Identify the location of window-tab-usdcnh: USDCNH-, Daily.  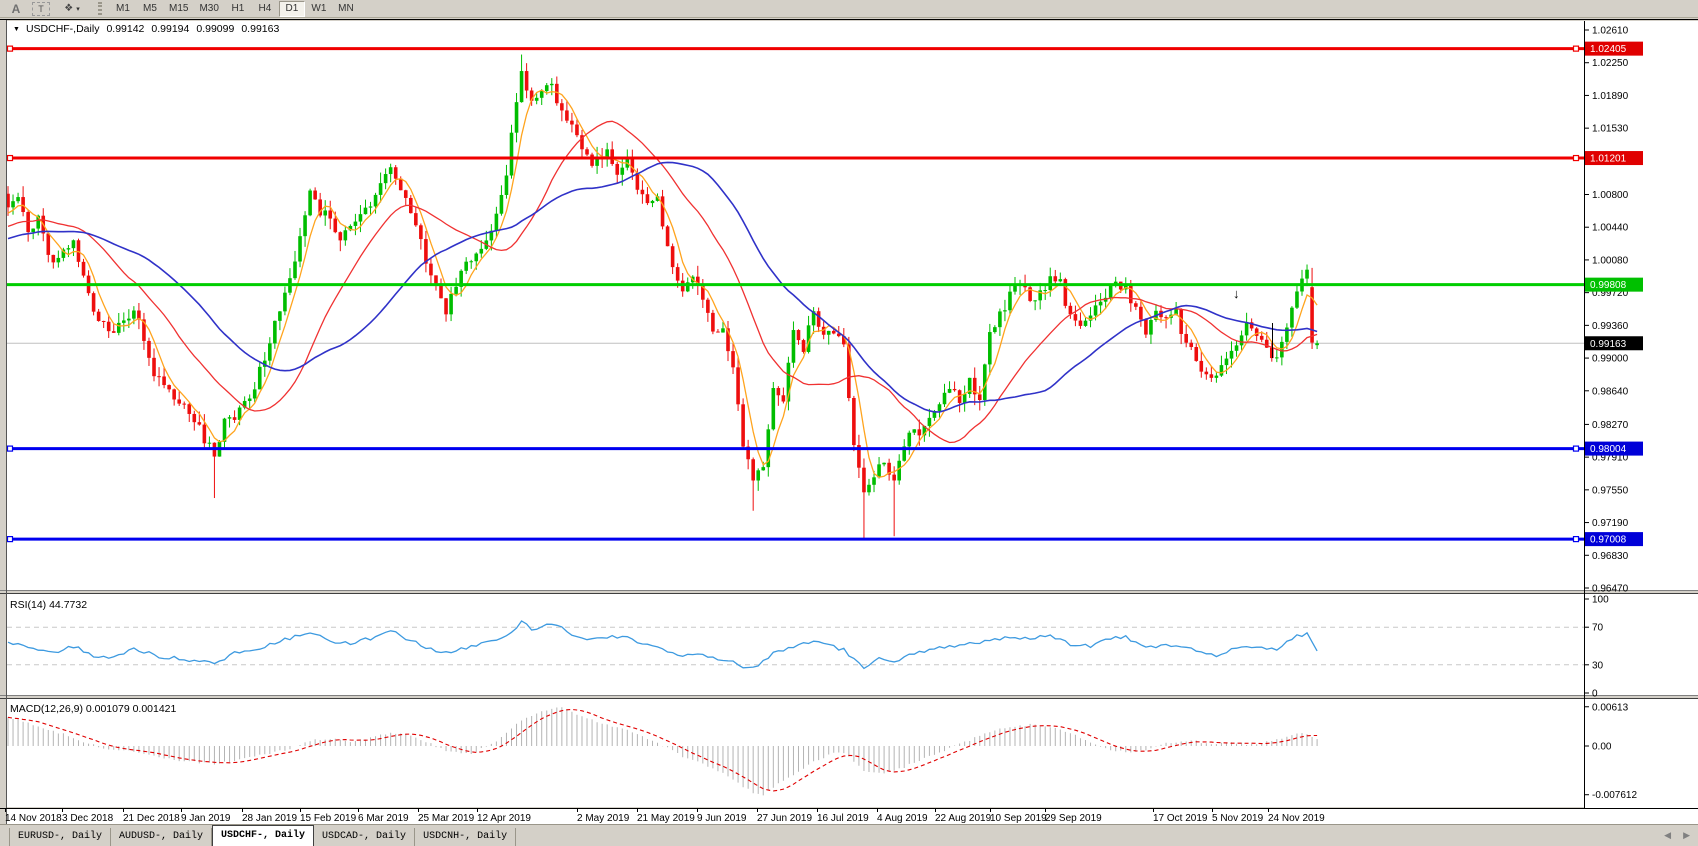
(466, 837).